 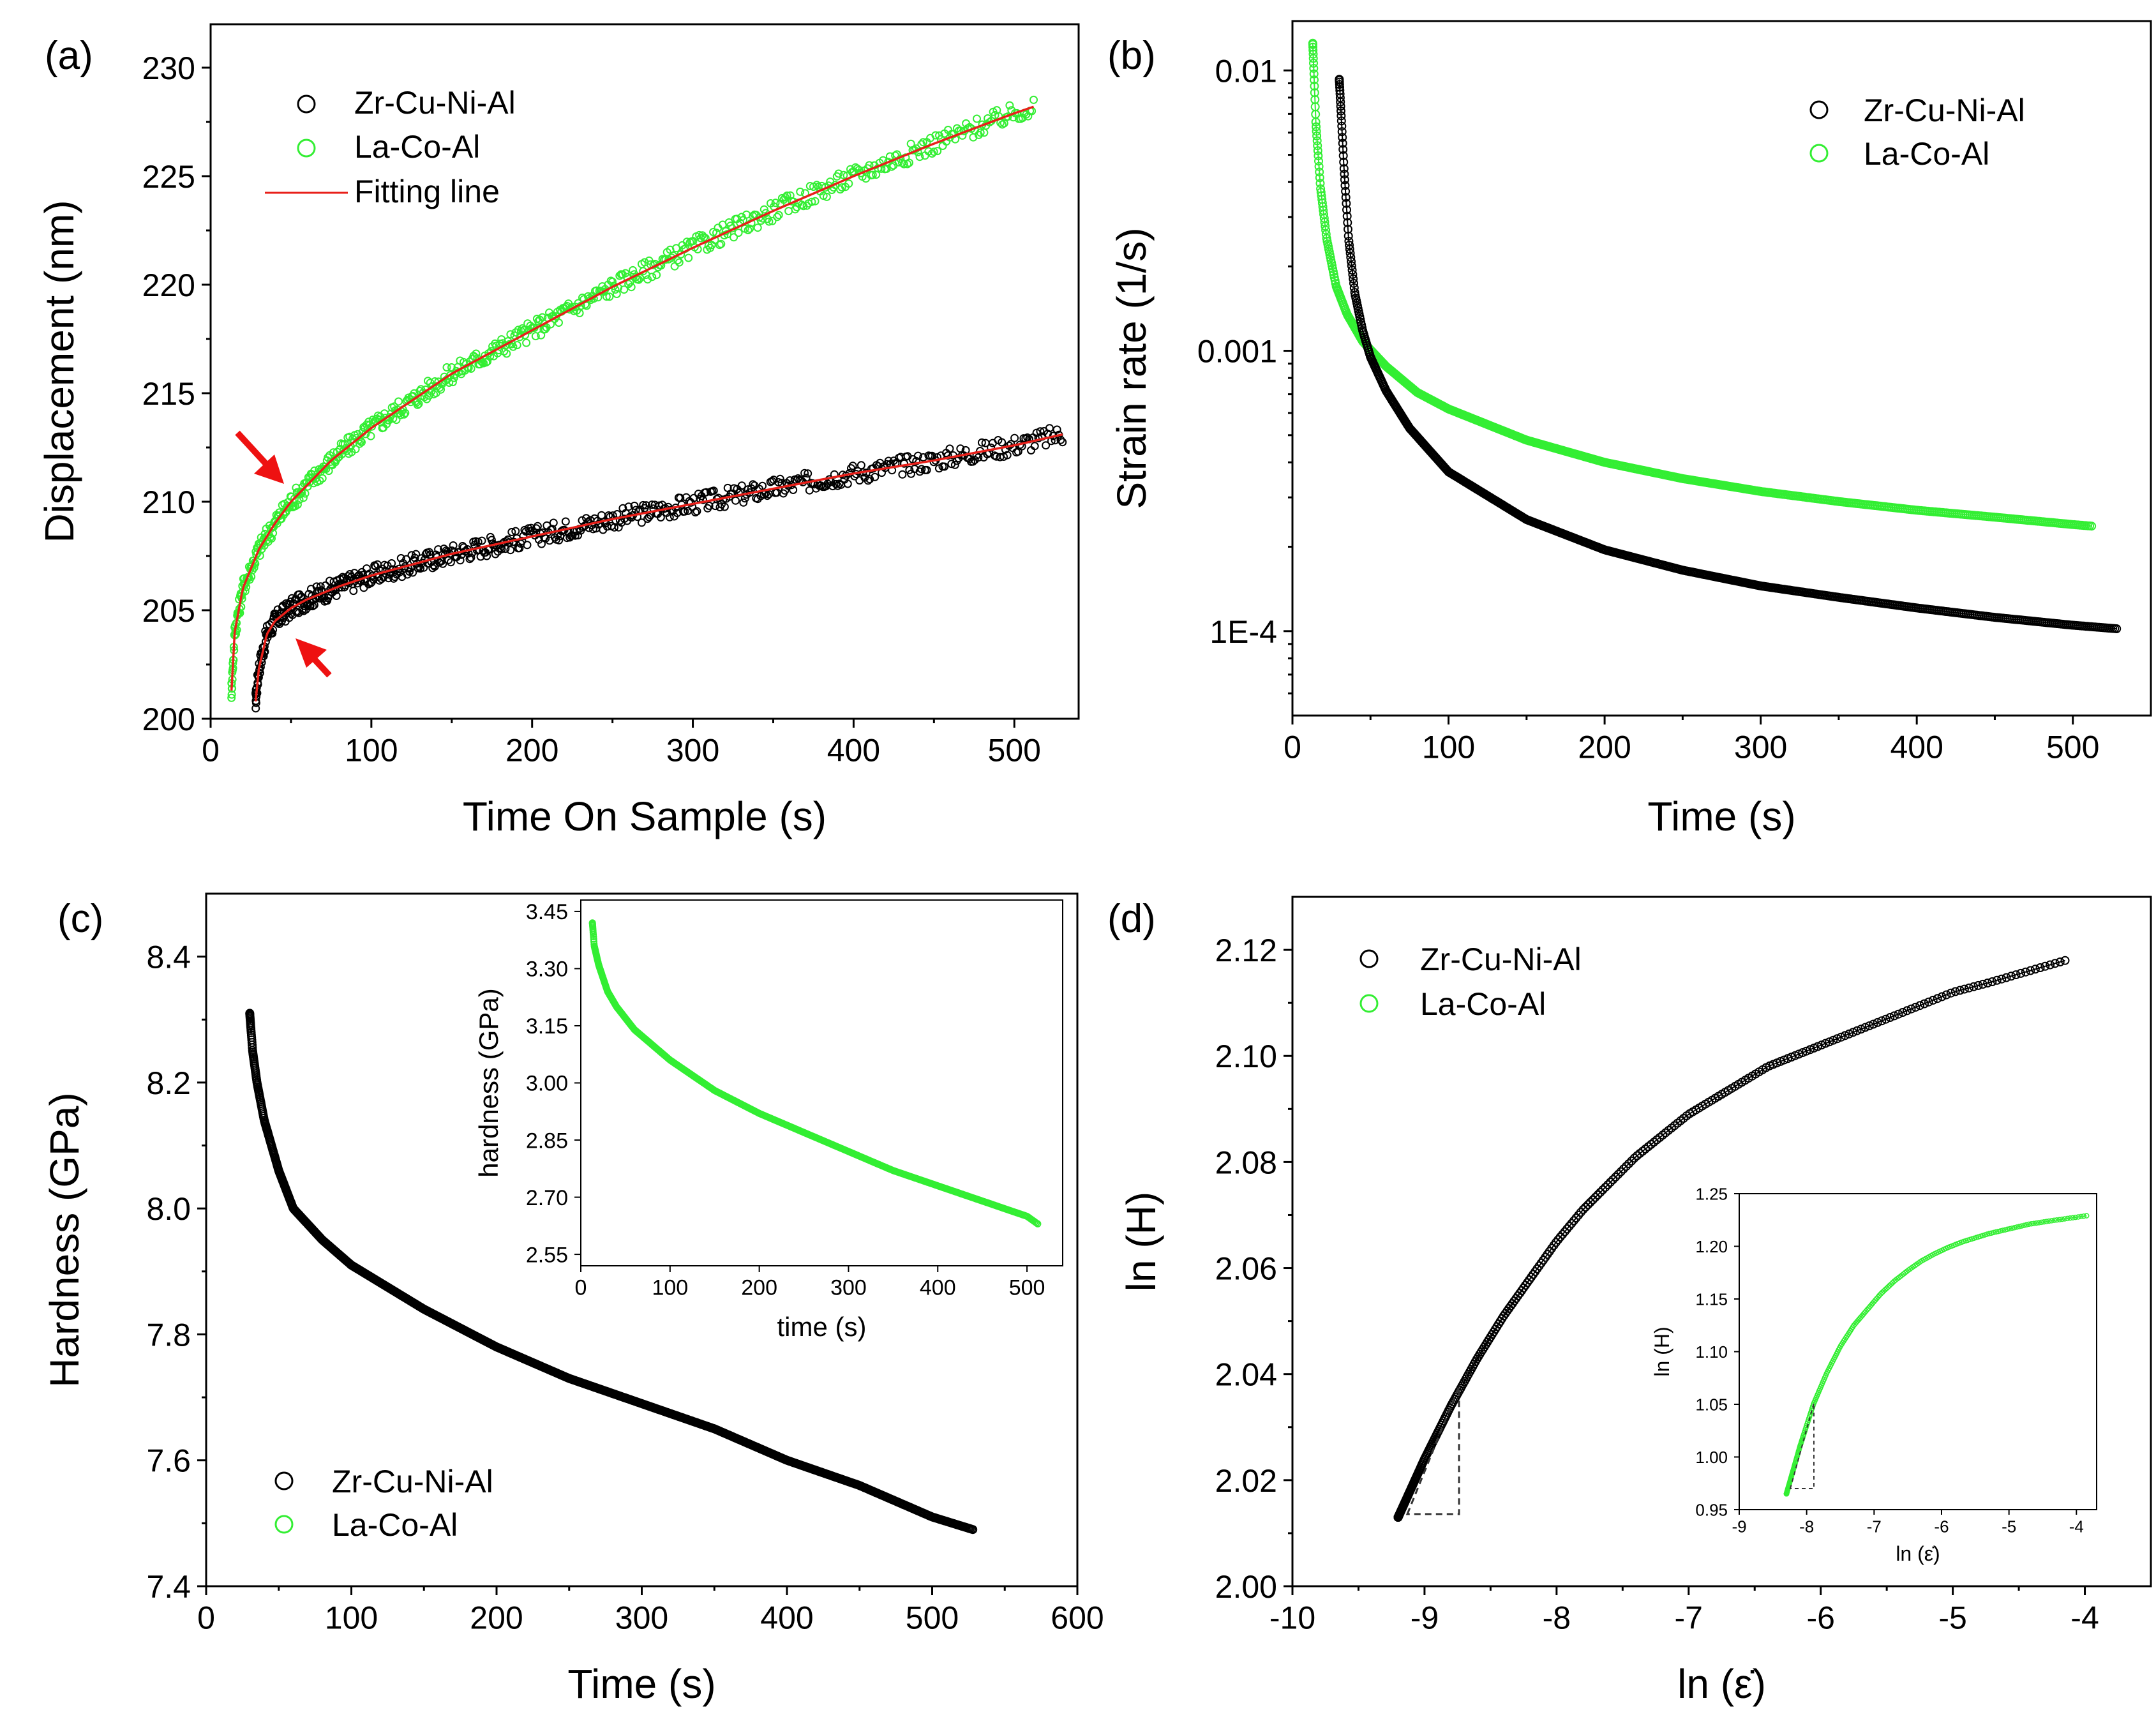 What do you see at coordinates (641, 1684) in the screenshot?
I see `x-axis-label: Time (s)` at bounding box center [641, 1684].